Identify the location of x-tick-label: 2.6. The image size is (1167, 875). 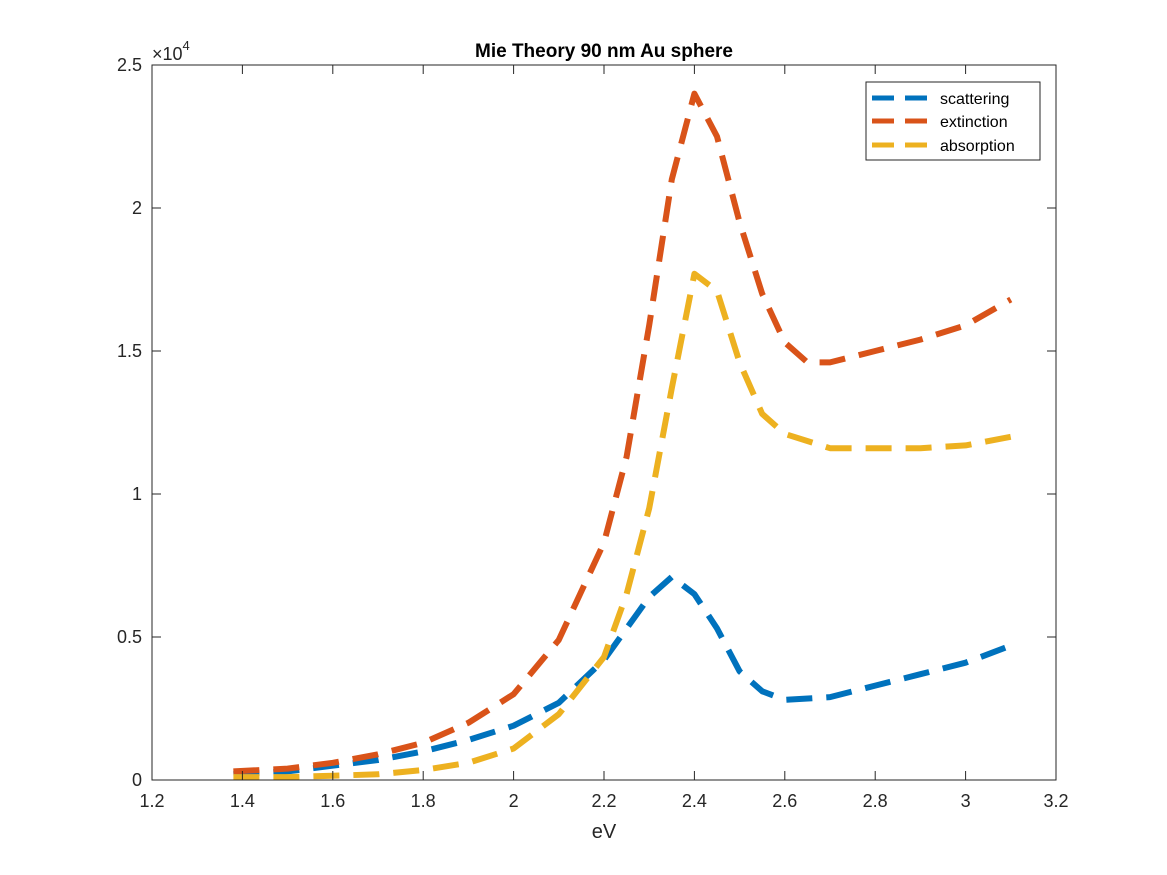
(784, 801).